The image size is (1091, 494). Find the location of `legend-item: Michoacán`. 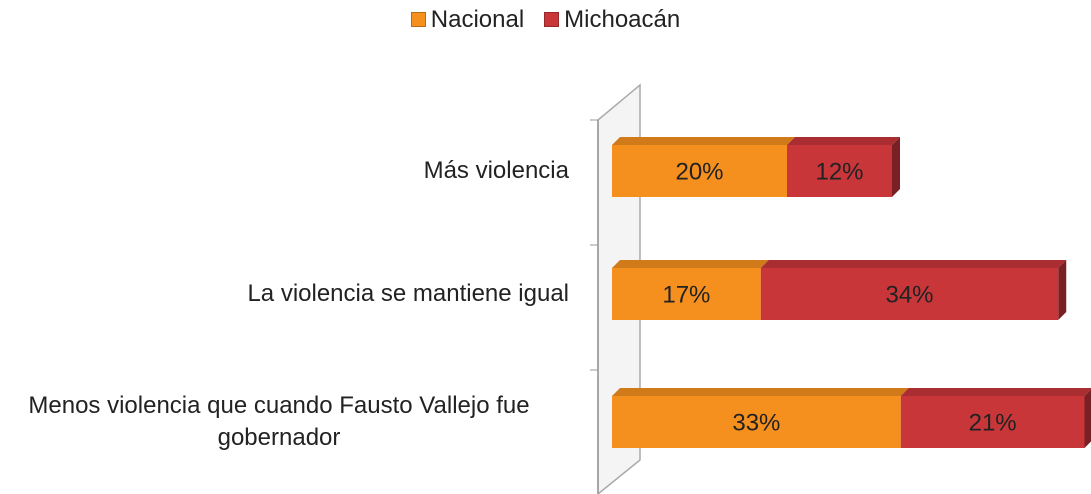

legend-item: Michoacán is located at coordinates (612, 20).